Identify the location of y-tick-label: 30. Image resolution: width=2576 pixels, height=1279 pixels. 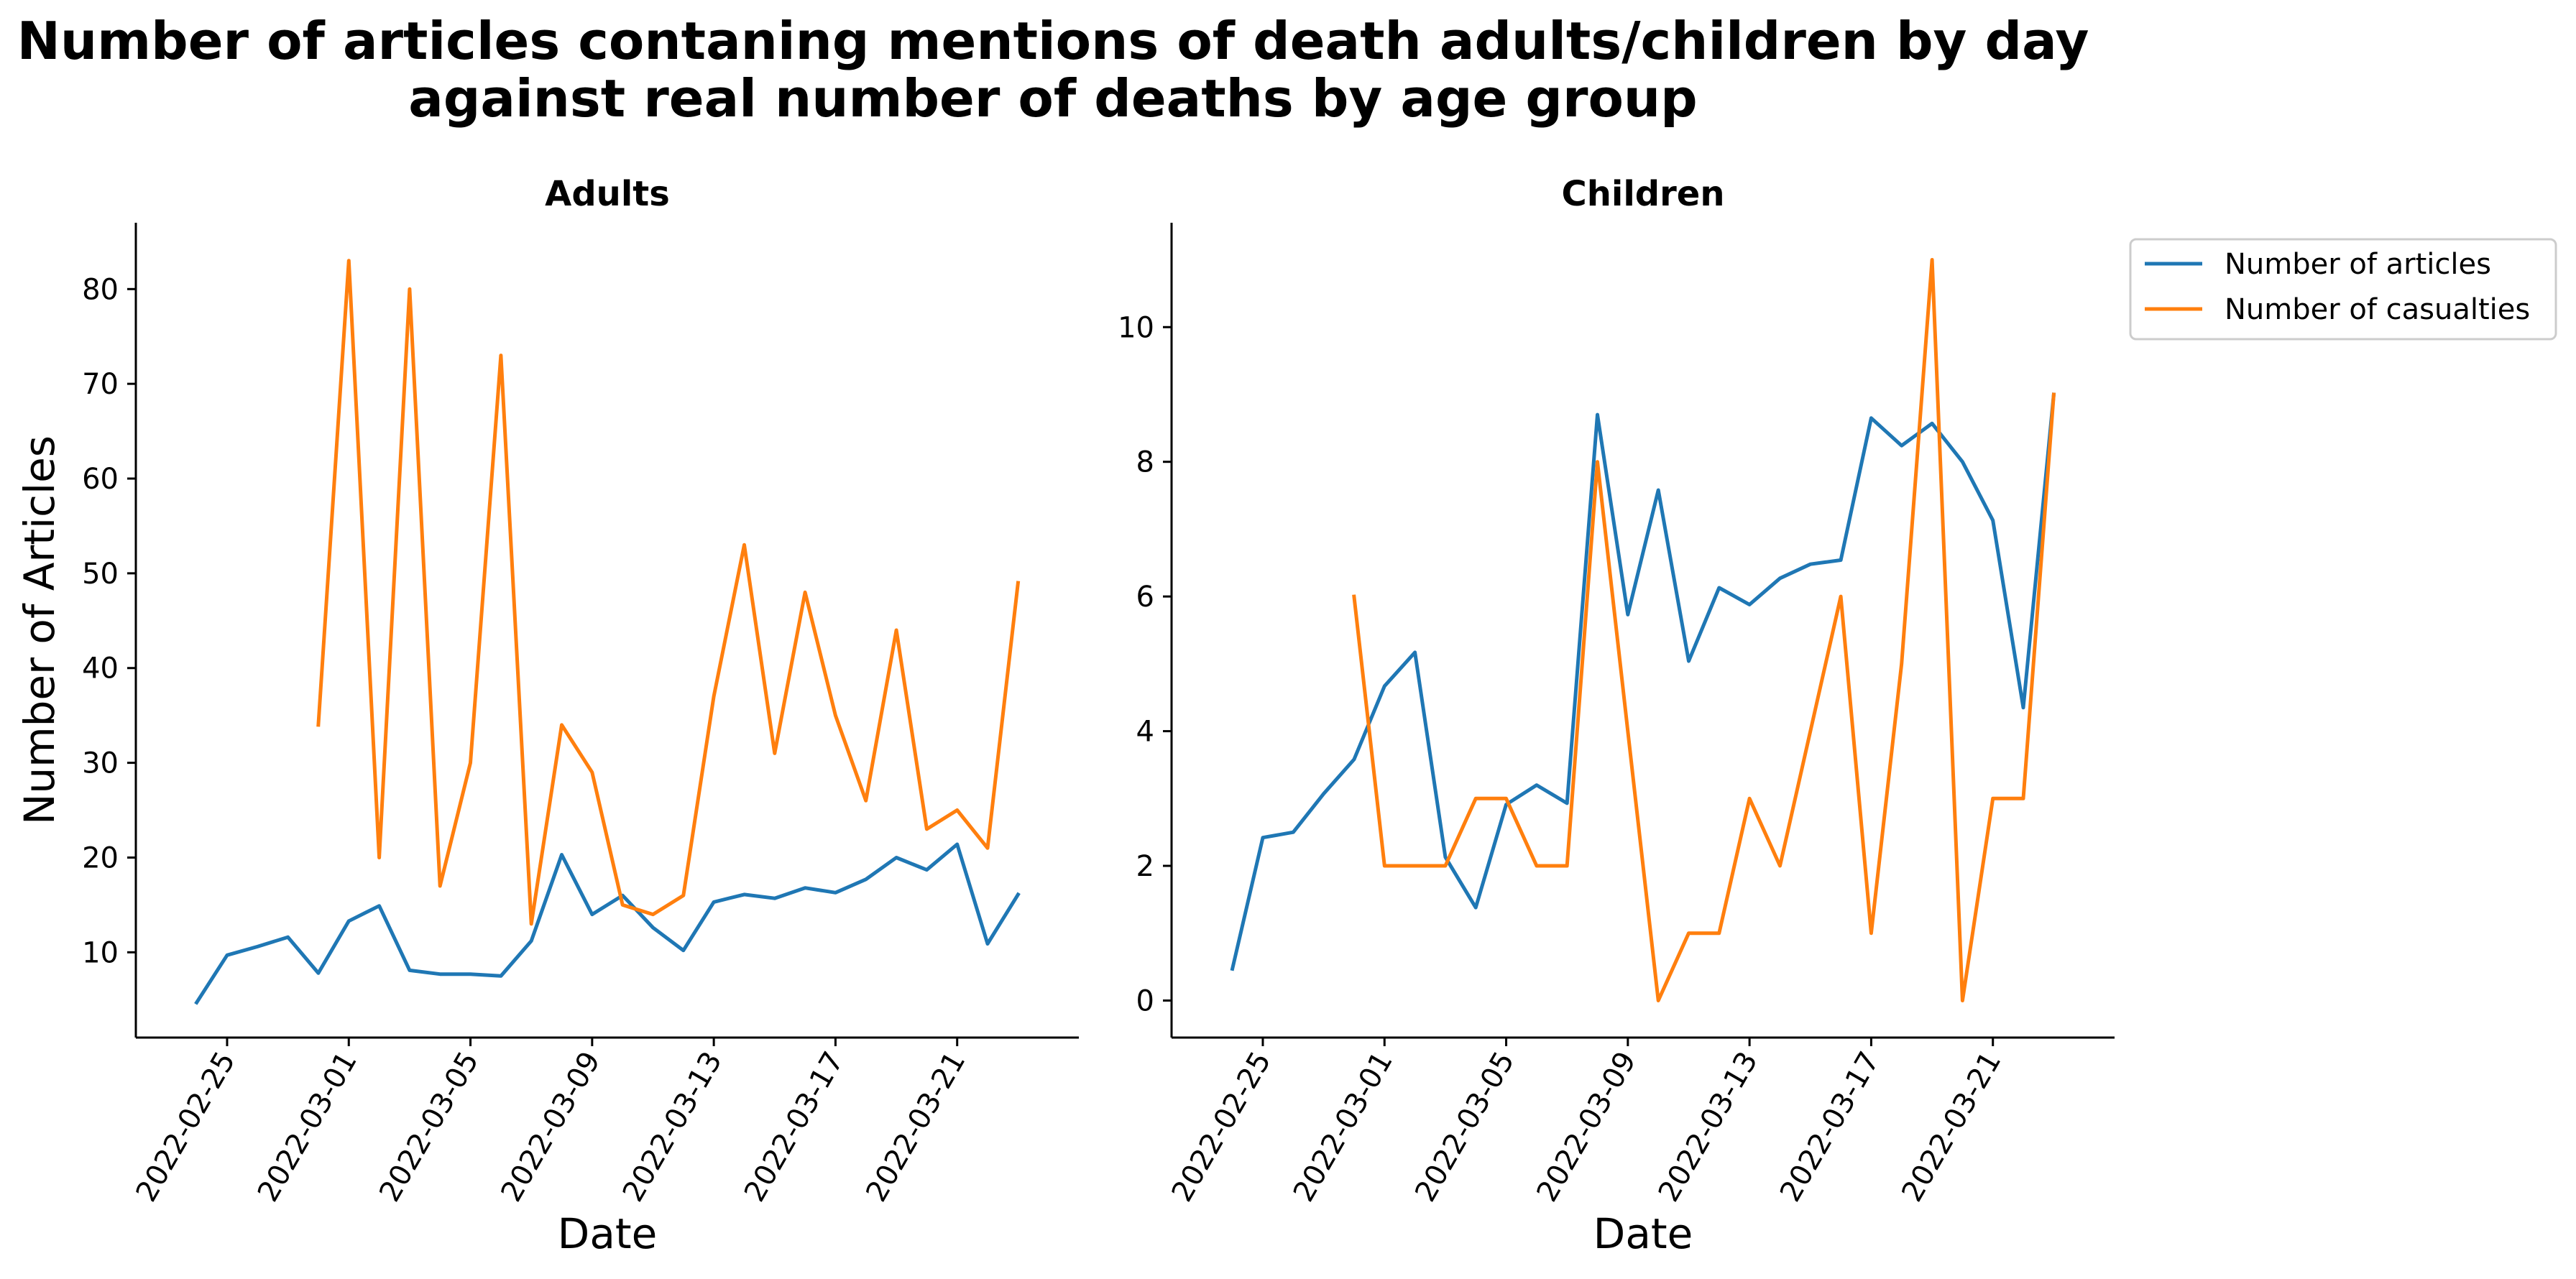
(100, 763).